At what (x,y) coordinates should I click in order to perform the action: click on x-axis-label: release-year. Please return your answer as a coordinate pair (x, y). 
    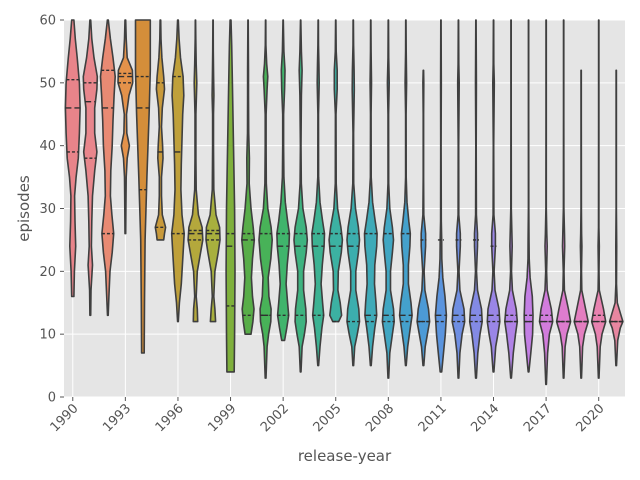
    Looking at the image, I should click on (345, 456).